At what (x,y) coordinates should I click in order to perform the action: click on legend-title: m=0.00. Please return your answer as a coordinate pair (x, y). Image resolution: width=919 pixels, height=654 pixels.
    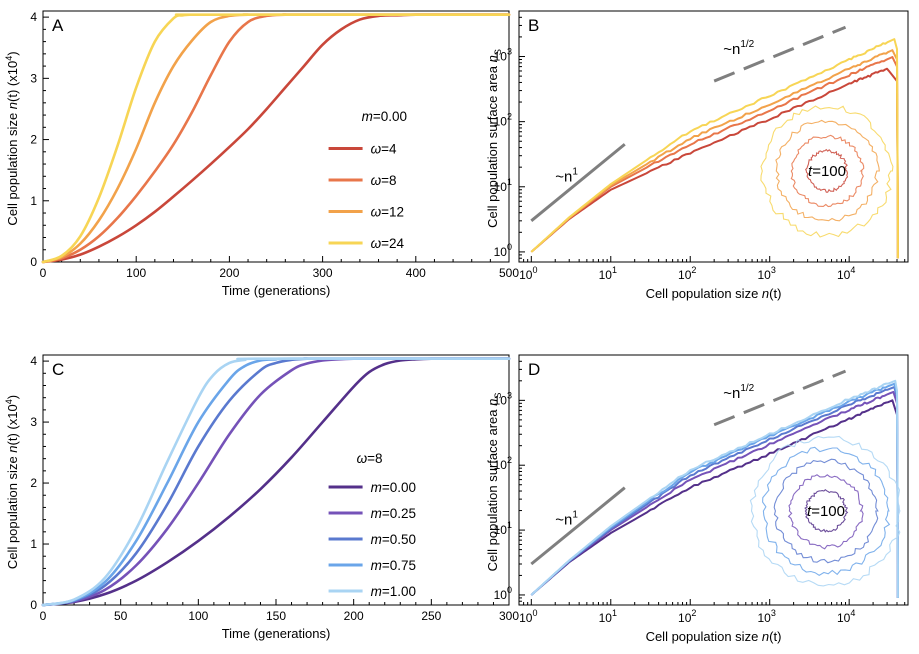
    Looking at the image, I should click on (384, 116).